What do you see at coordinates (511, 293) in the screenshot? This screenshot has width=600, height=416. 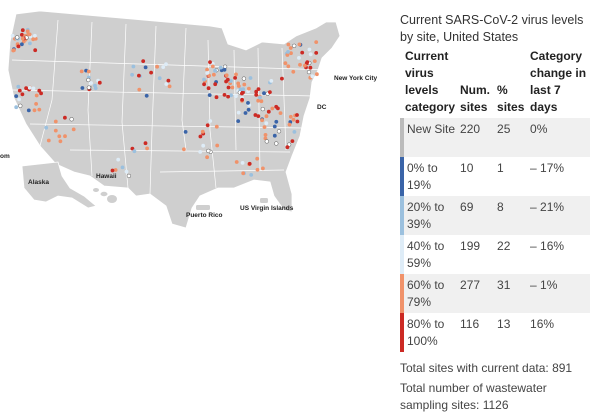 I see `legend-pct-cell: 31` at bounding box center [511, 293].